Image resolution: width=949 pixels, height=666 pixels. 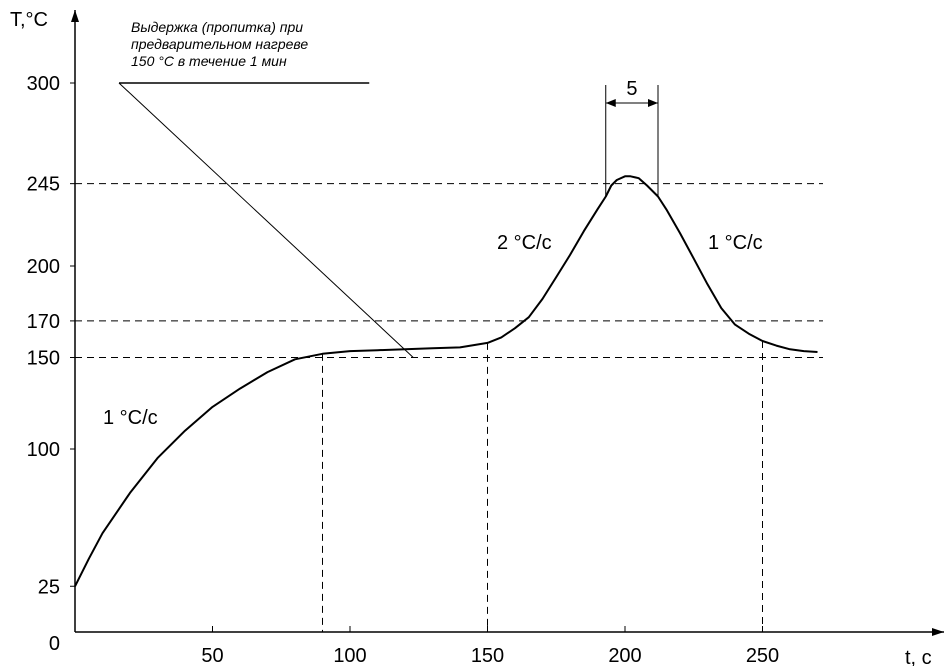 I want to click on rate-label-start: 1 °С/с, so click(x=130, y=418).